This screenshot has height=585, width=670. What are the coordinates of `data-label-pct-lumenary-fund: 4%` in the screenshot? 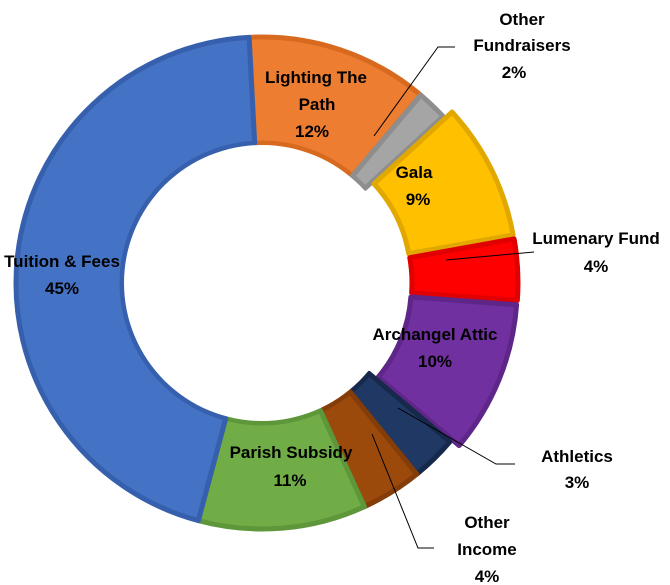 It's located at (596, 266).